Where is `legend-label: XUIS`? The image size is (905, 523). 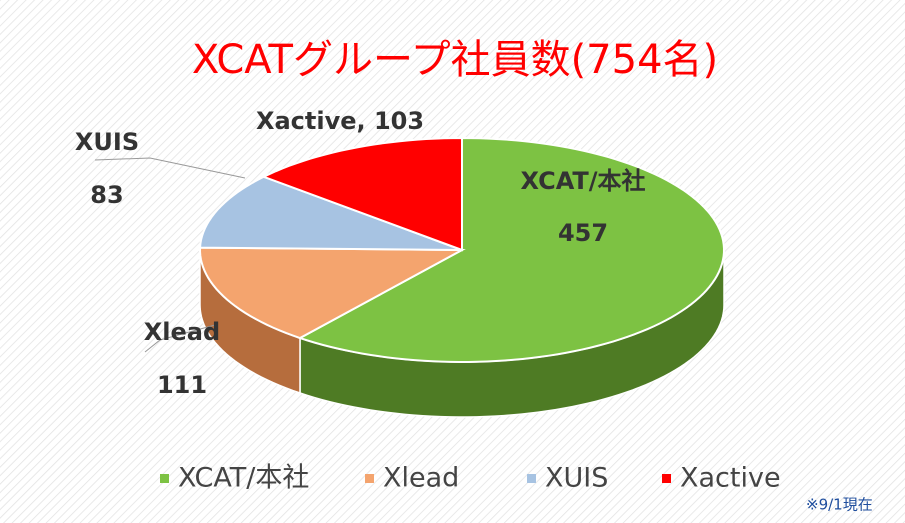 legend-label: XUIS is located at coordinates (576, 478).